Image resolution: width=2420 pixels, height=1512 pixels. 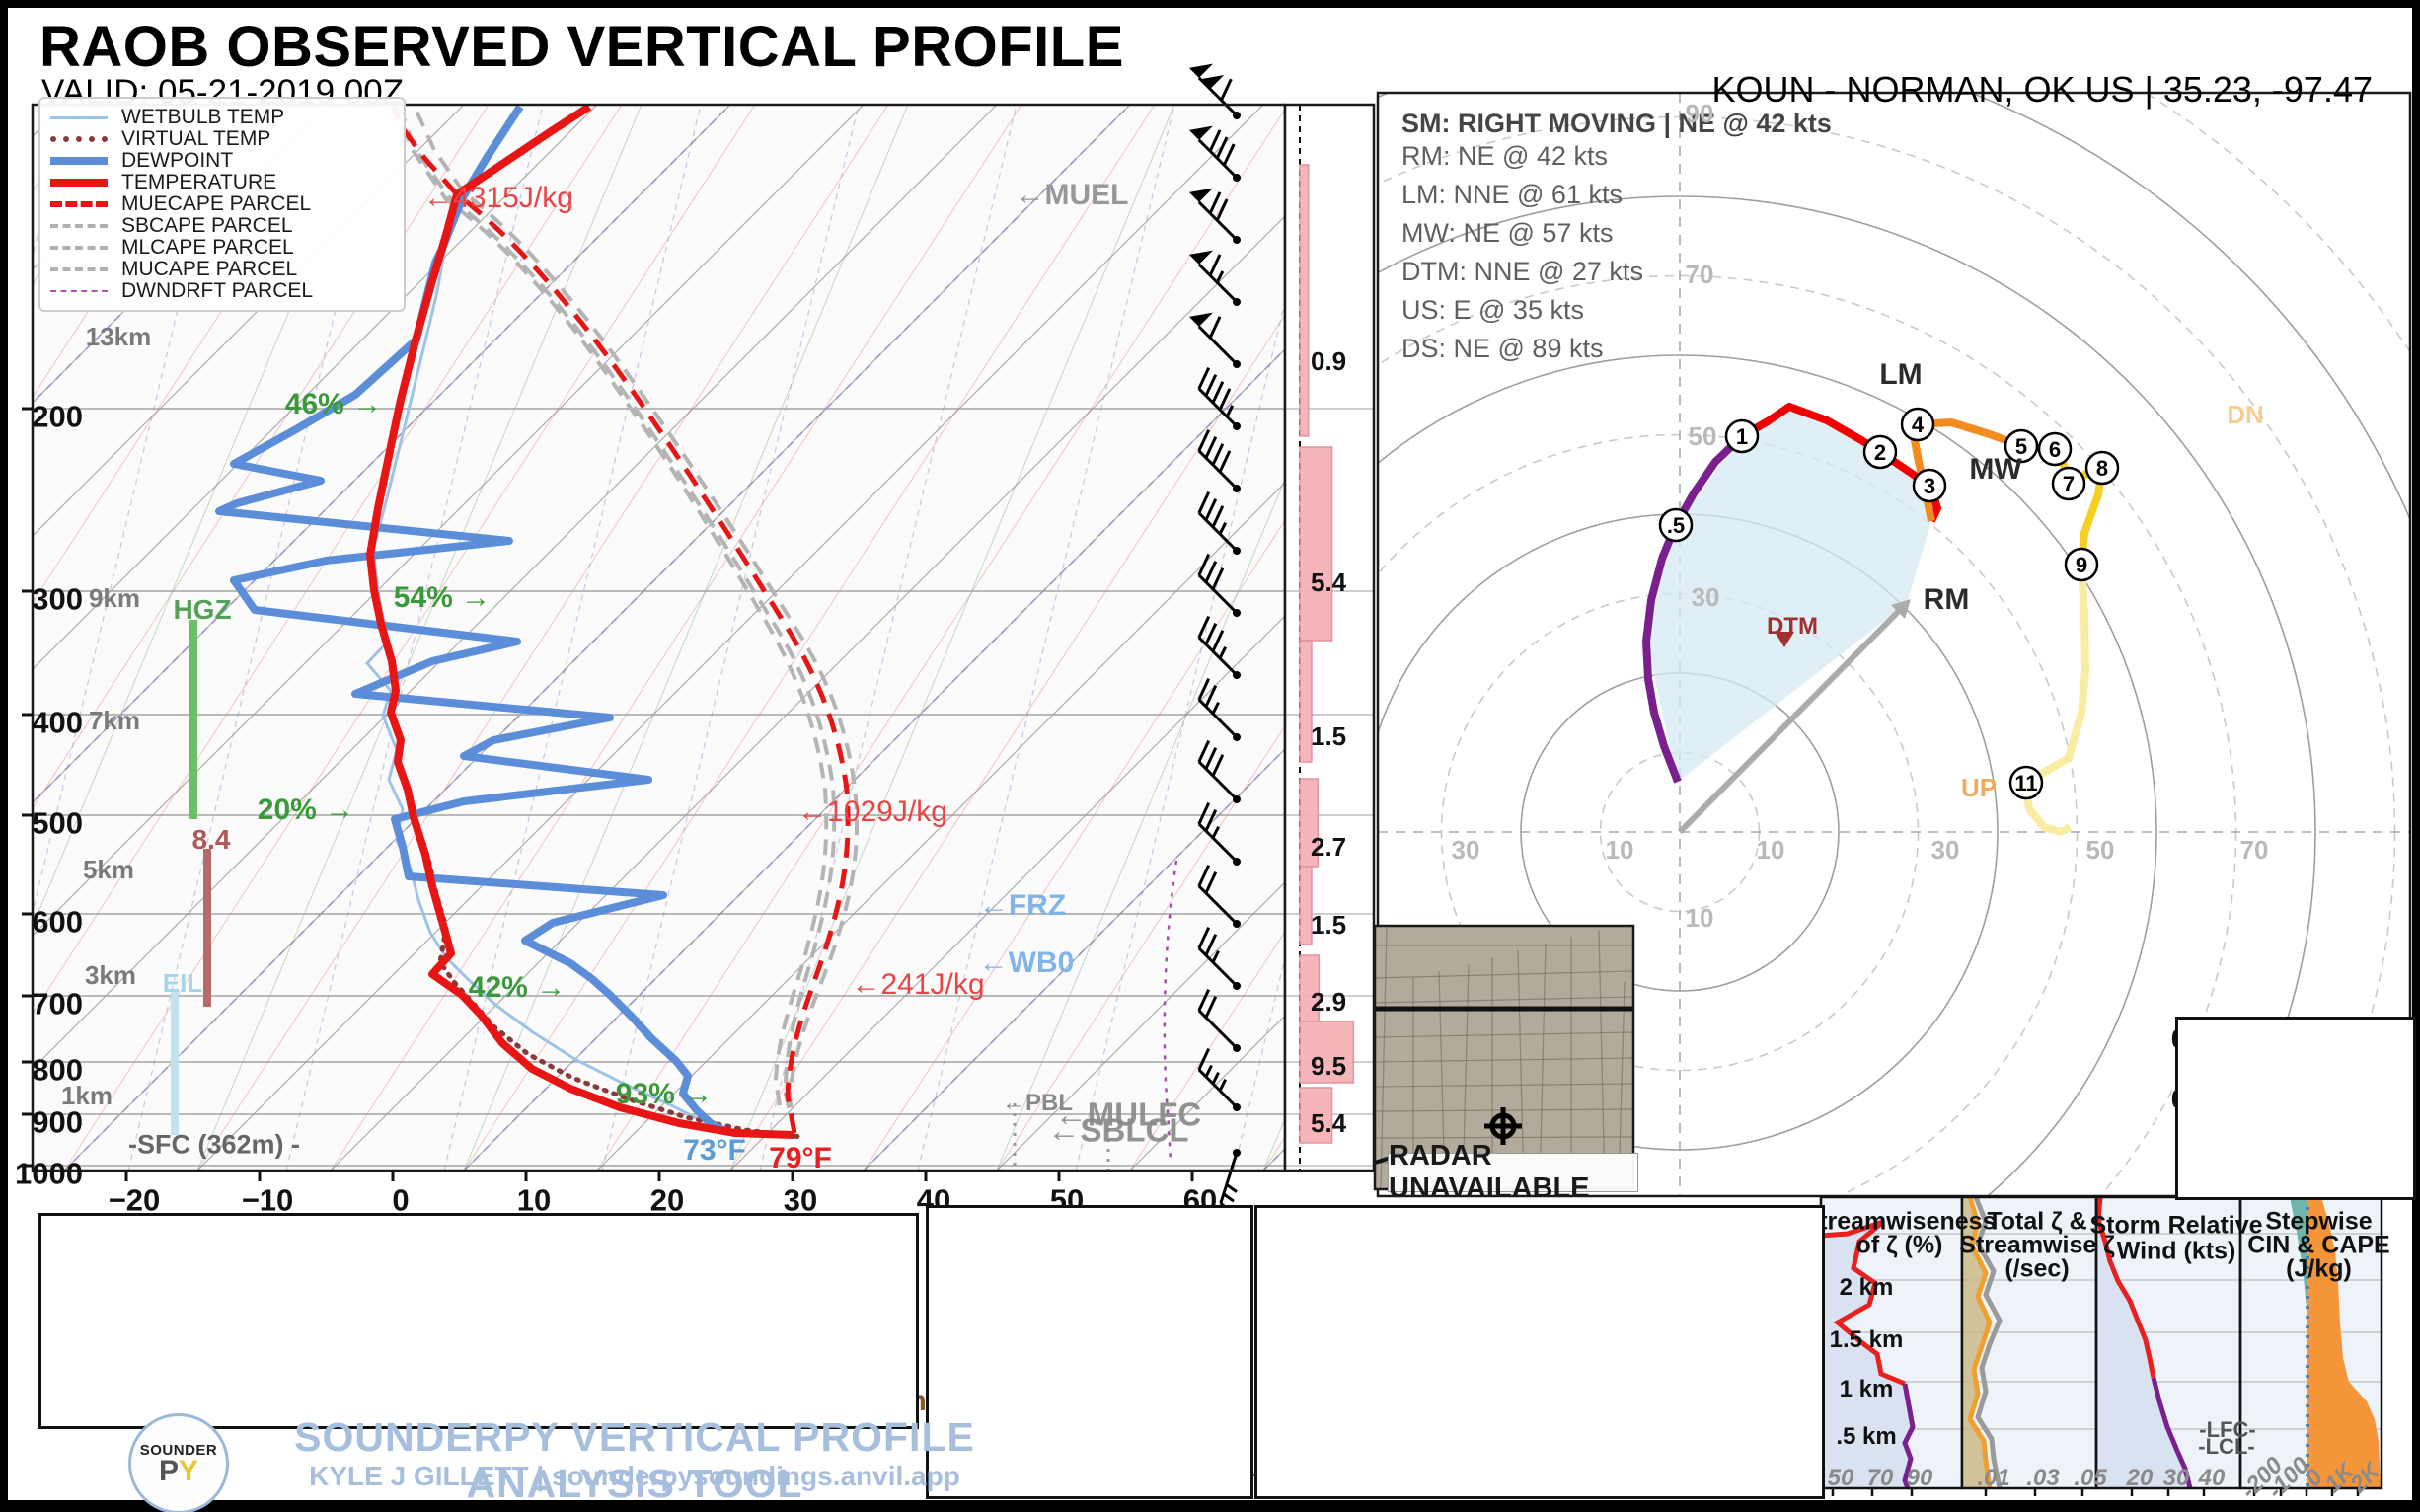 What do you see at coordinates (2143, 1343) in the screenshot?
I see `srw-fill` at bounding box center [2143, 1343].